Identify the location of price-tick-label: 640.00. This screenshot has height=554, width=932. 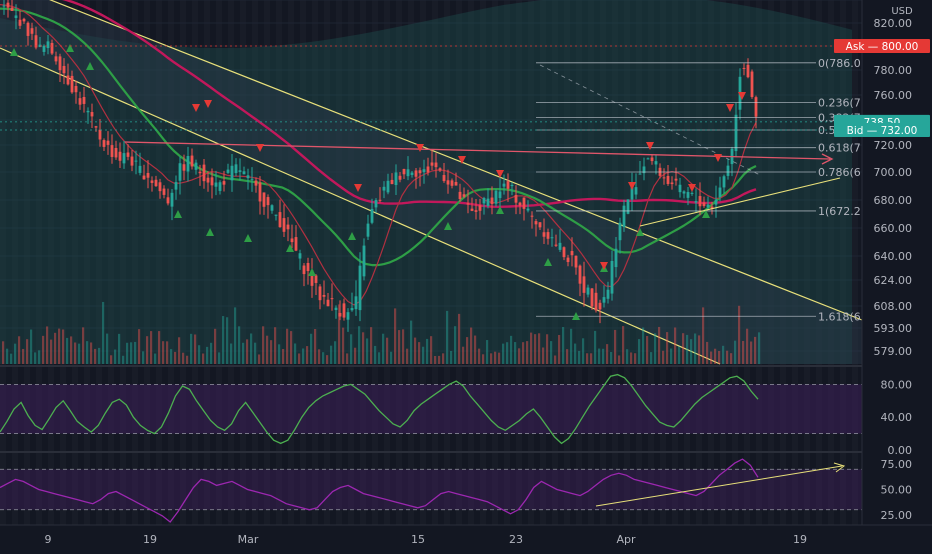
(893, 256).